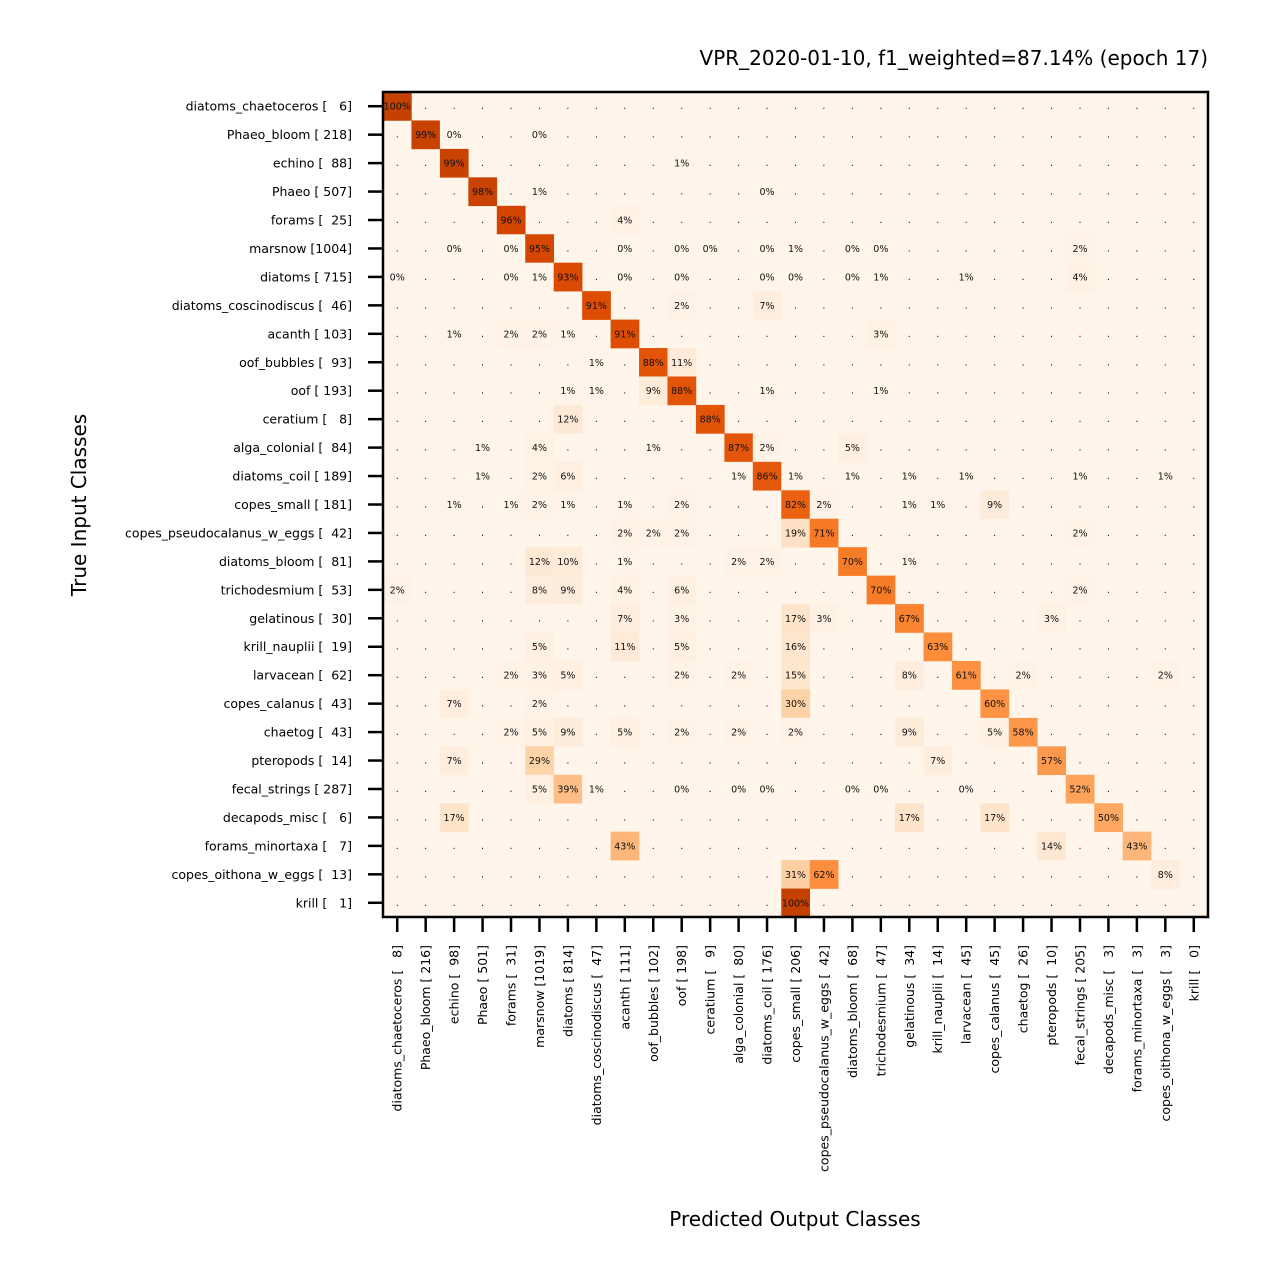 This screenshot has height=1280, width=1280. I want to click on cell-value-label: 0%, so click(681, 277).